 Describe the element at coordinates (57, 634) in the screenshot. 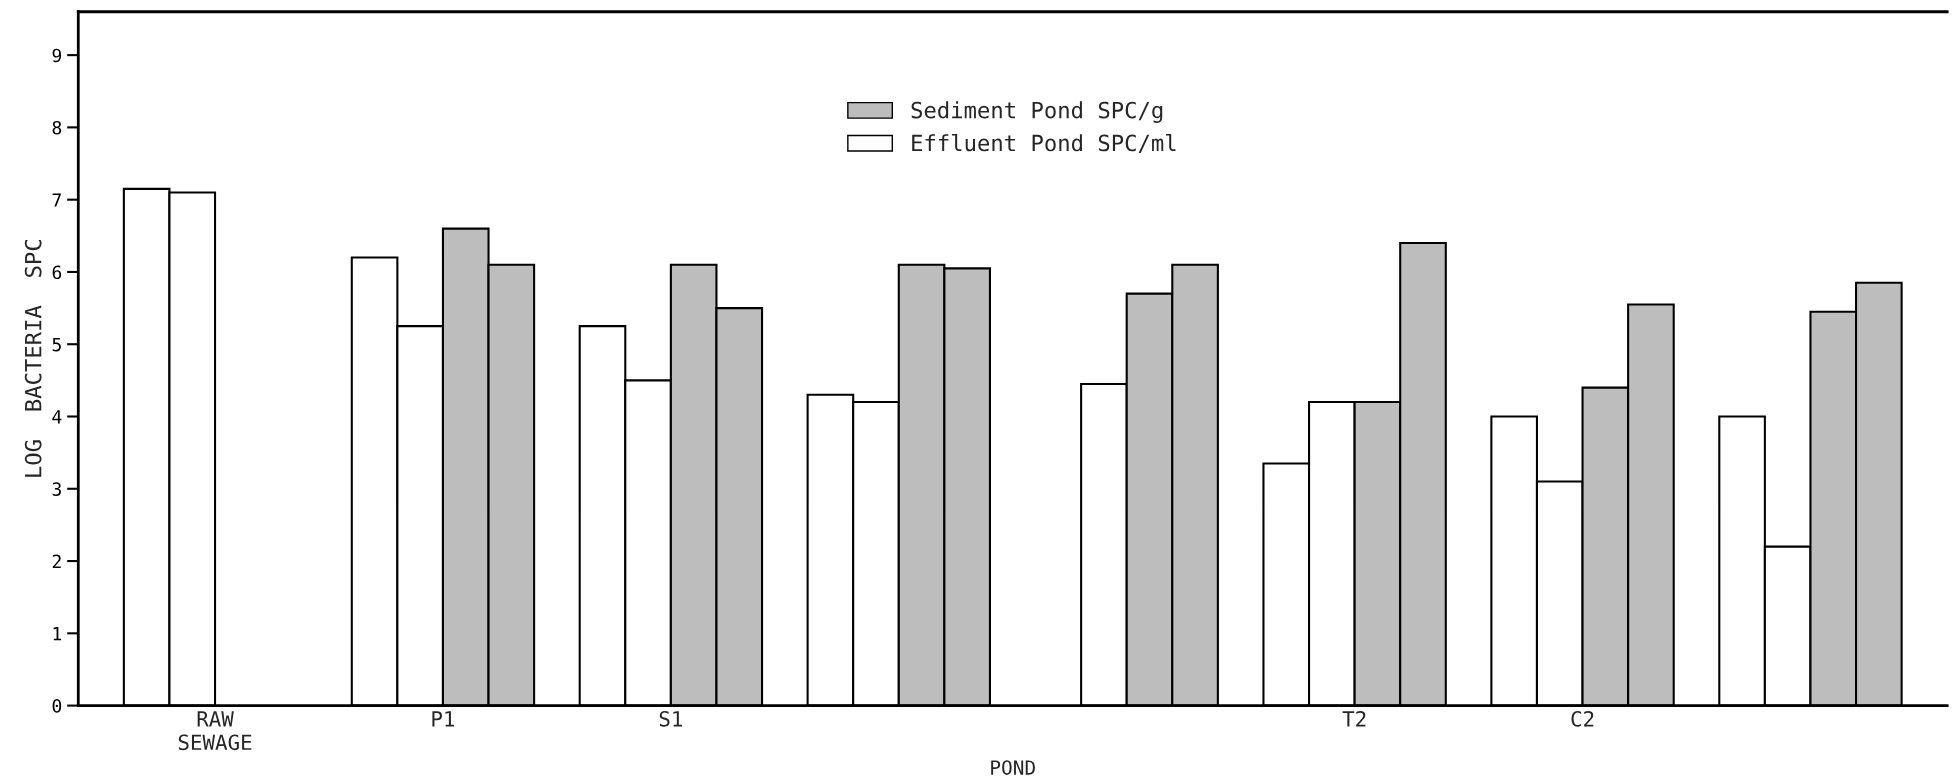

I see `y-tick-label: 1` at that location.